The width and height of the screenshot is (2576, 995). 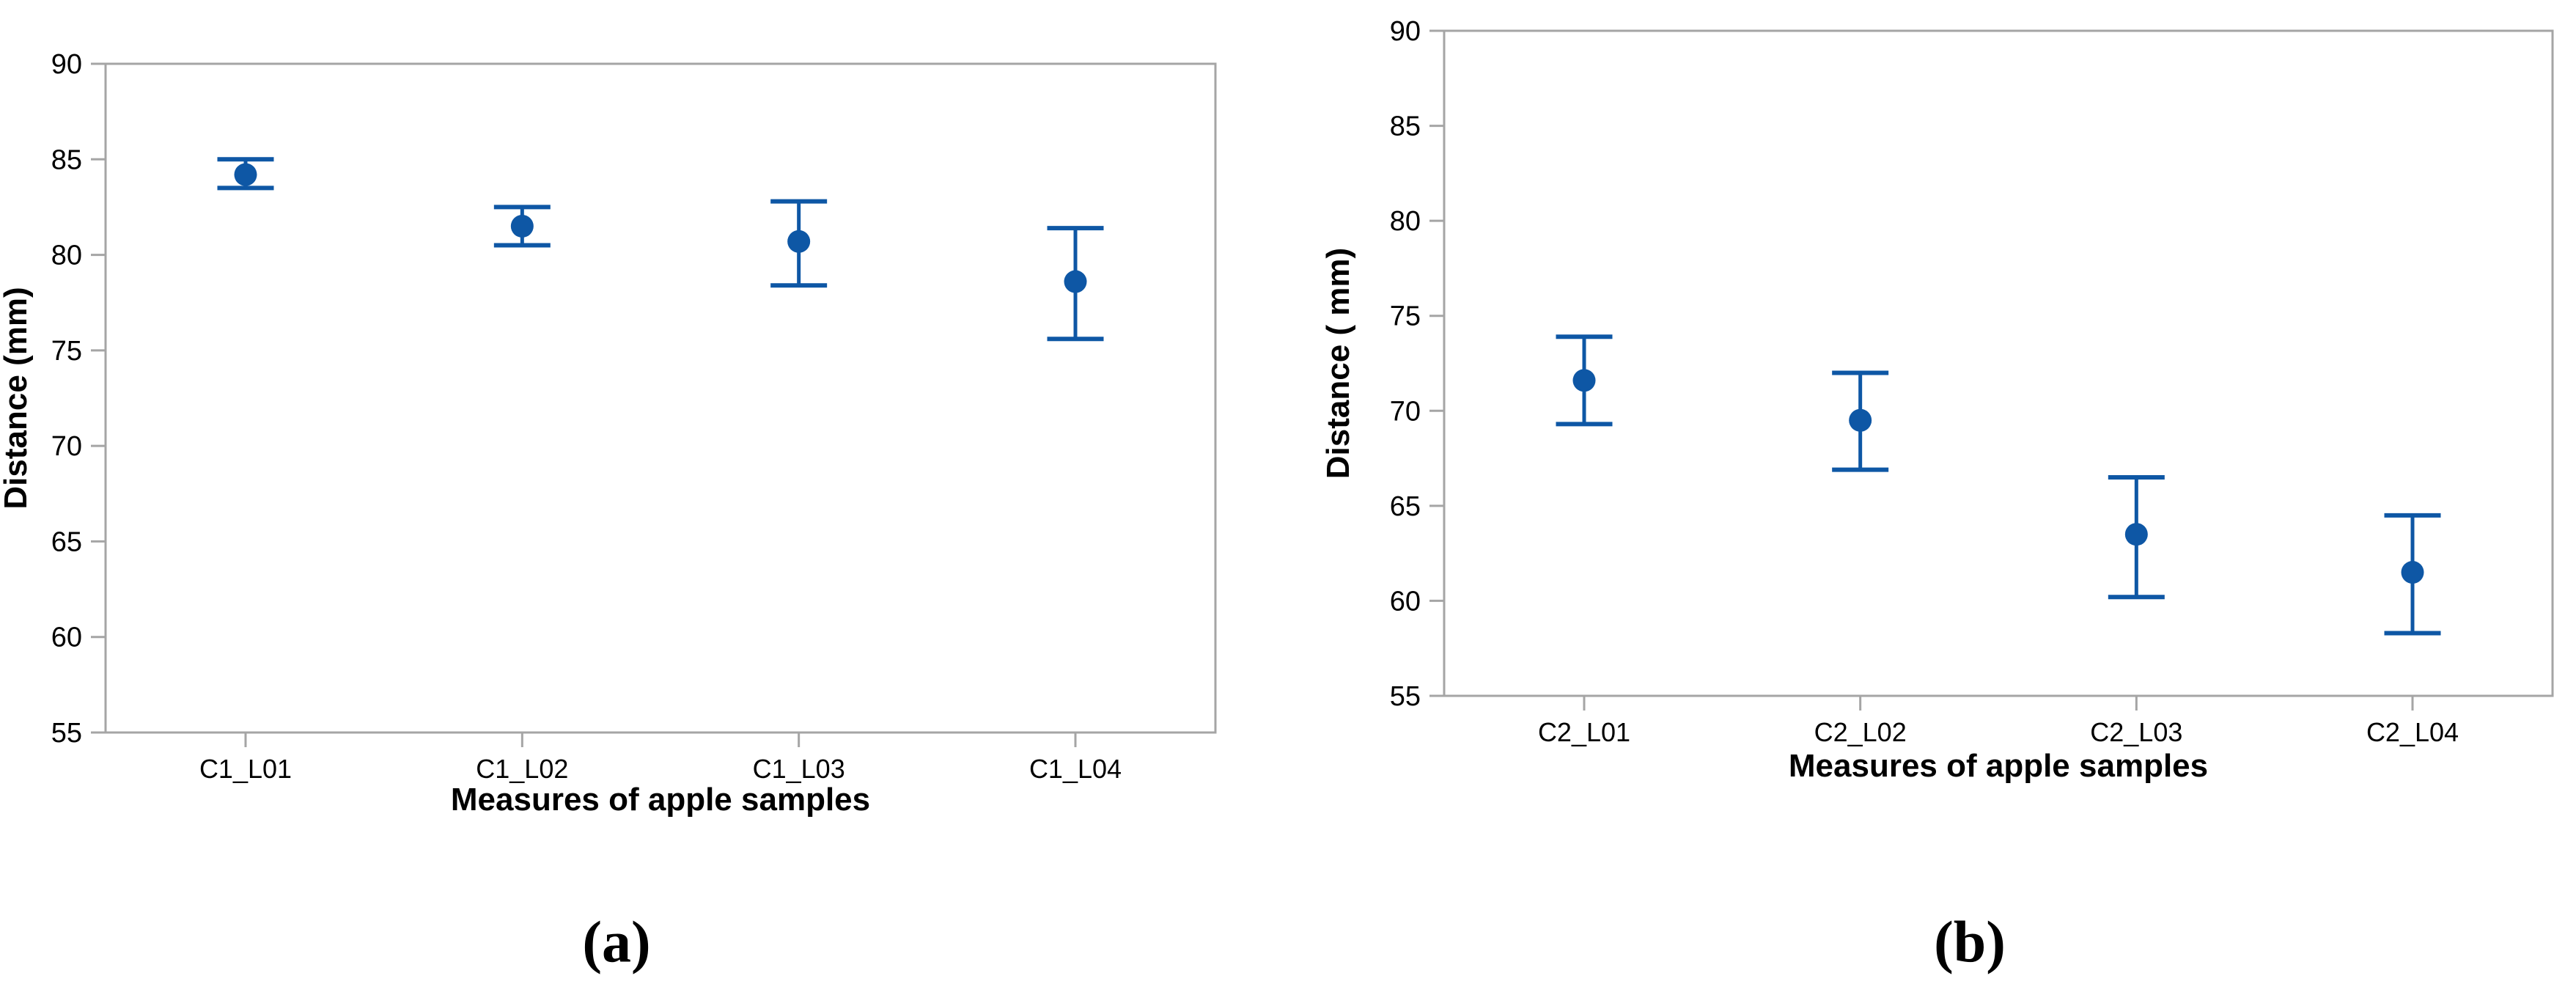 What do you see at coordinates (799, 769) in the screenshot?
I see `x-tick-label: C1_L03` at bounding box center [799, 769].